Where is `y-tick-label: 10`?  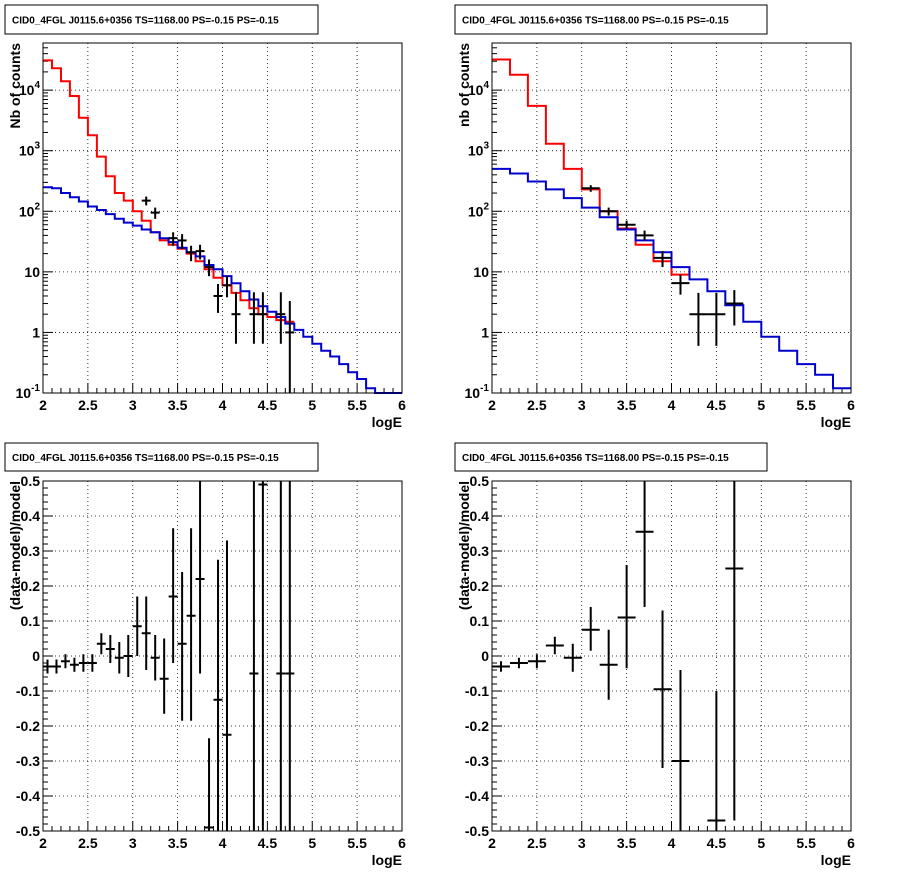
y-tick-label: 10 is located at coordinates (481, 272).